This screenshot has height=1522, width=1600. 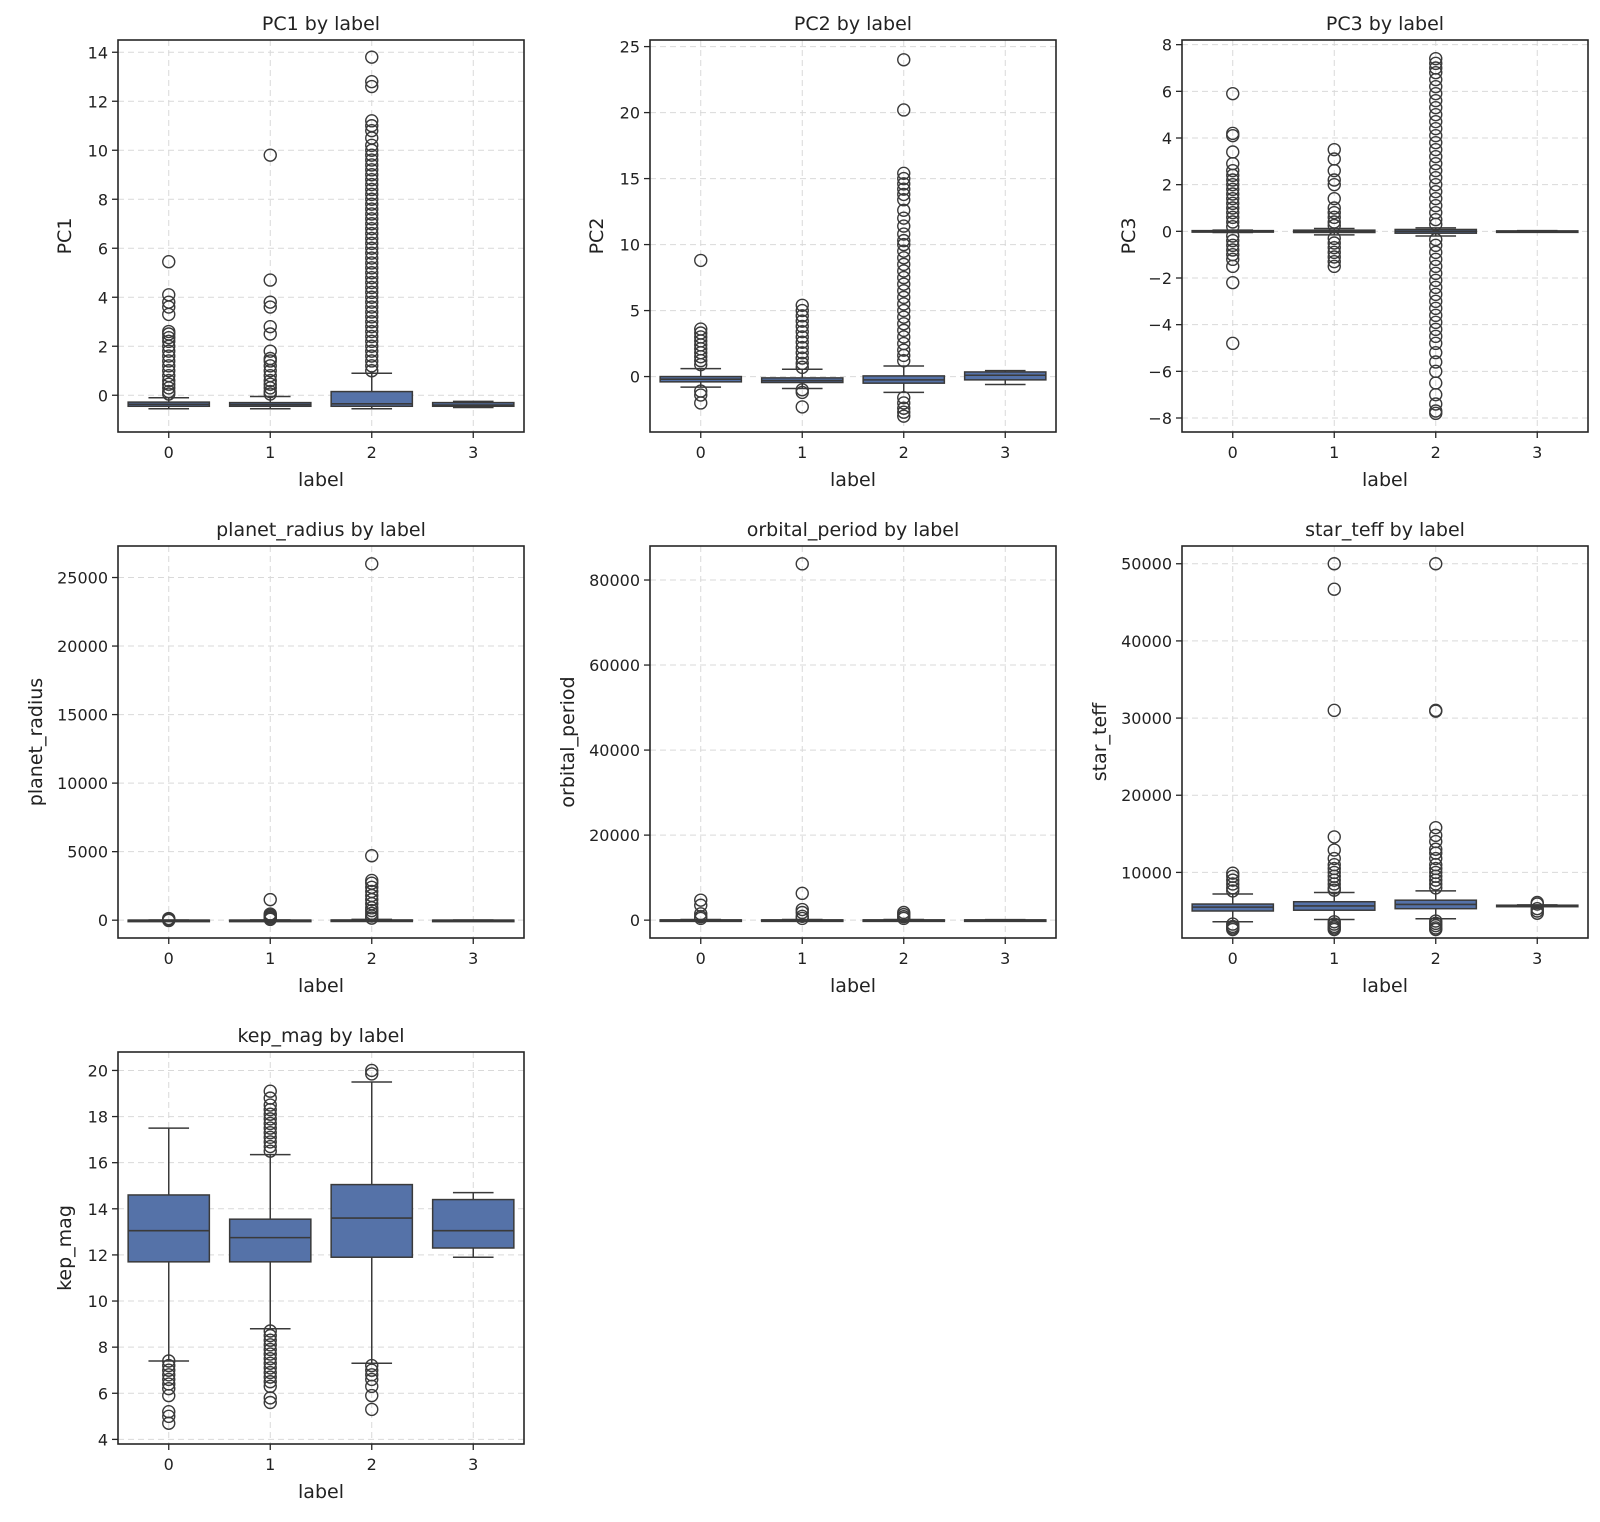 What do you see at coordinates (1385, 24) in the screenshot?
I see `subplot-title: PC3 by label` at bounding box center [1385, 24].